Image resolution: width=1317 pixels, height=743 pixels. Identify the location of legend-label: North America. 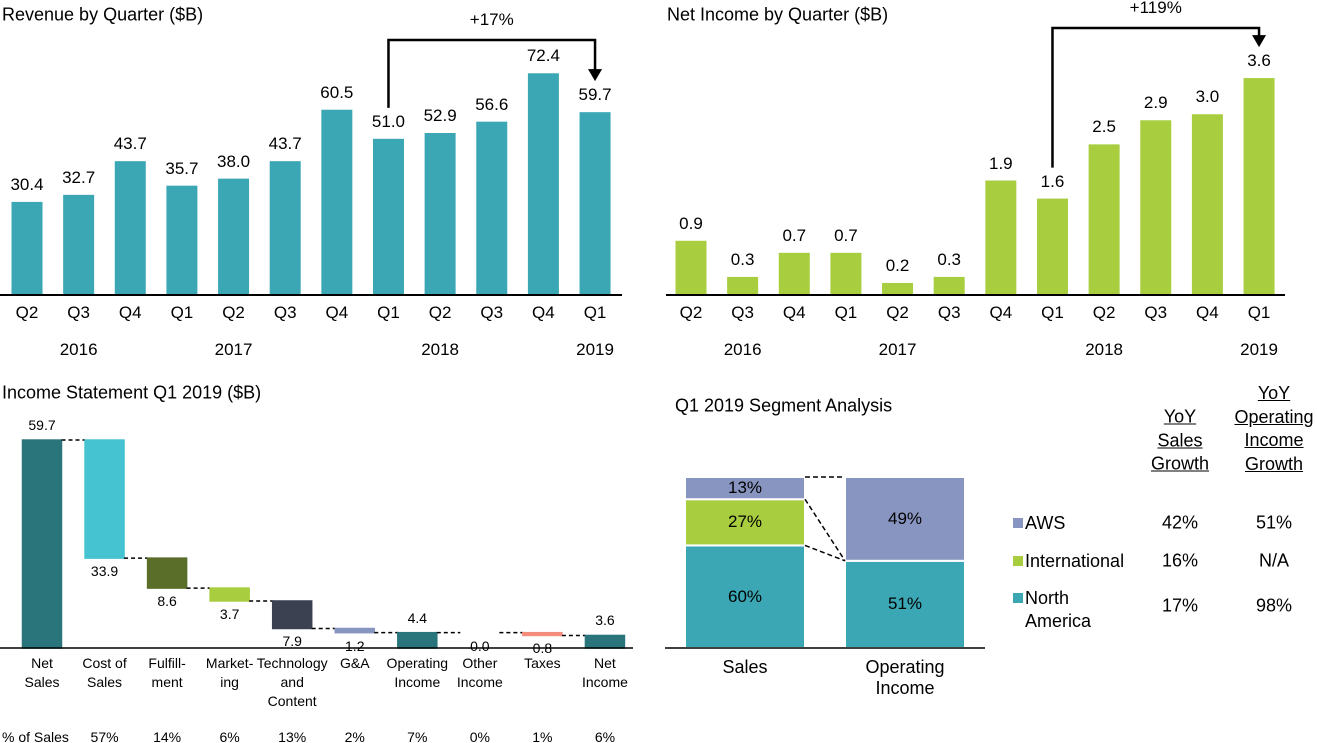
(1058, 609).